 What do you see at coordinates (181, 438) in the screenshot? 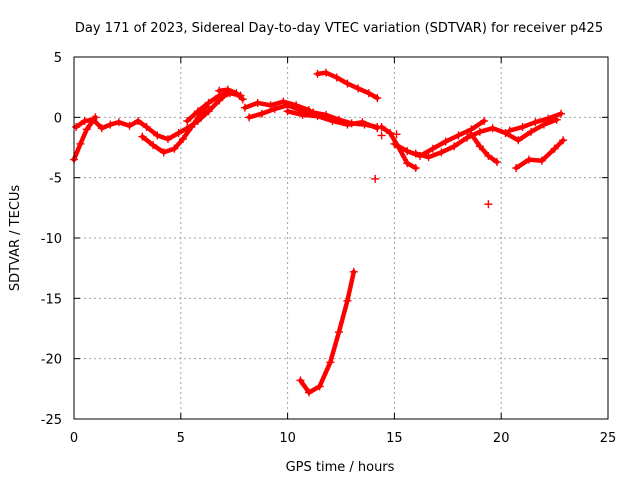
I see `x-tick-label: 5` at bounding box center [181, 438].